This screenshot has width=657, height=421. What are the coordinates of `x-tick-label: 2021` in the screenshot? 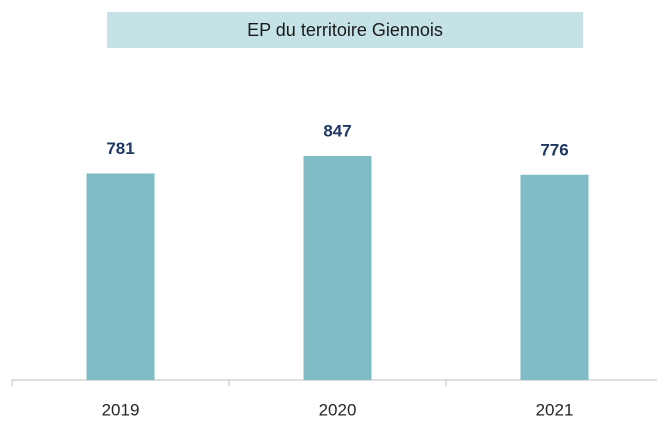 It's located at (555, 409).